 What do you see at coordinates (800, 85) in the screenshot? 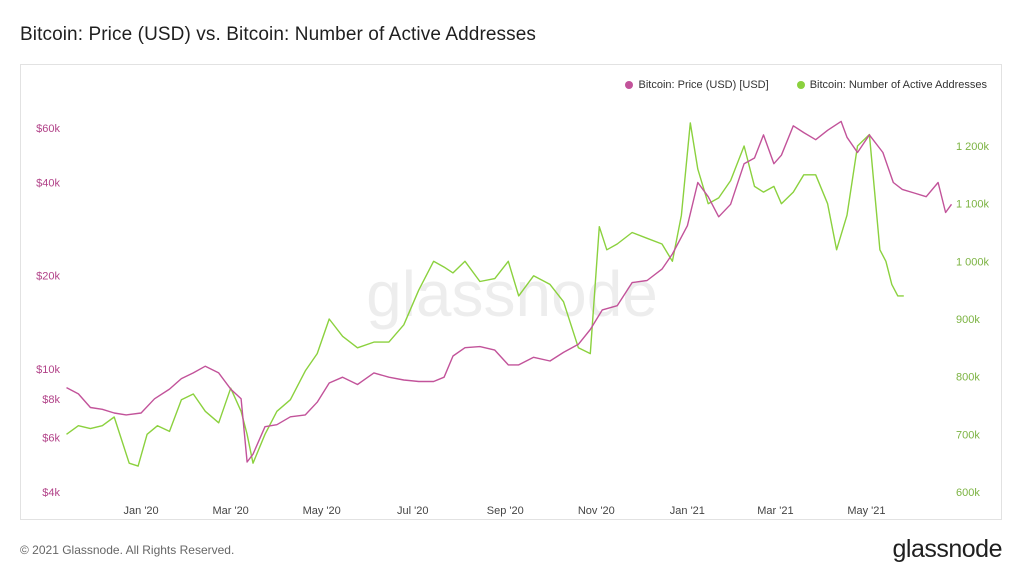
I see `legend-dot-addresses-icon` at bounding box center [800, 85].